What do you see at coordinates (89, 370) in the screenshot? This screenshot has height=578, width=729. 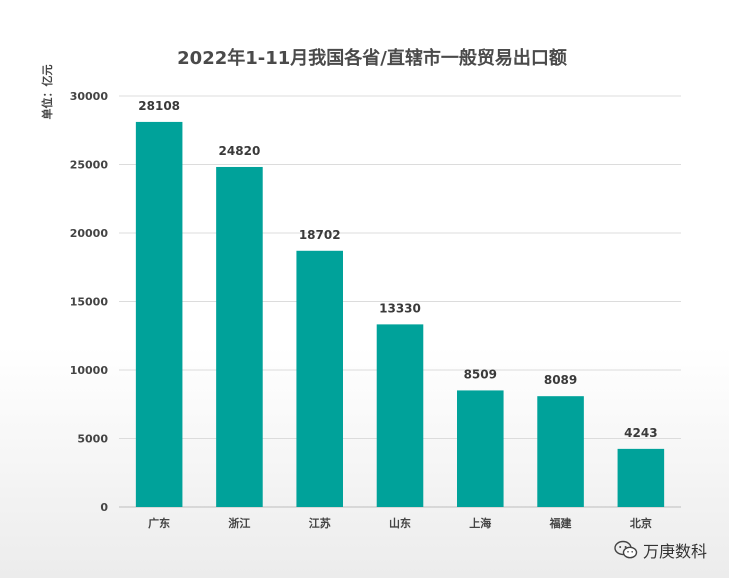 I see `y-tick-label: 10000` at bounding box center [89, 370].